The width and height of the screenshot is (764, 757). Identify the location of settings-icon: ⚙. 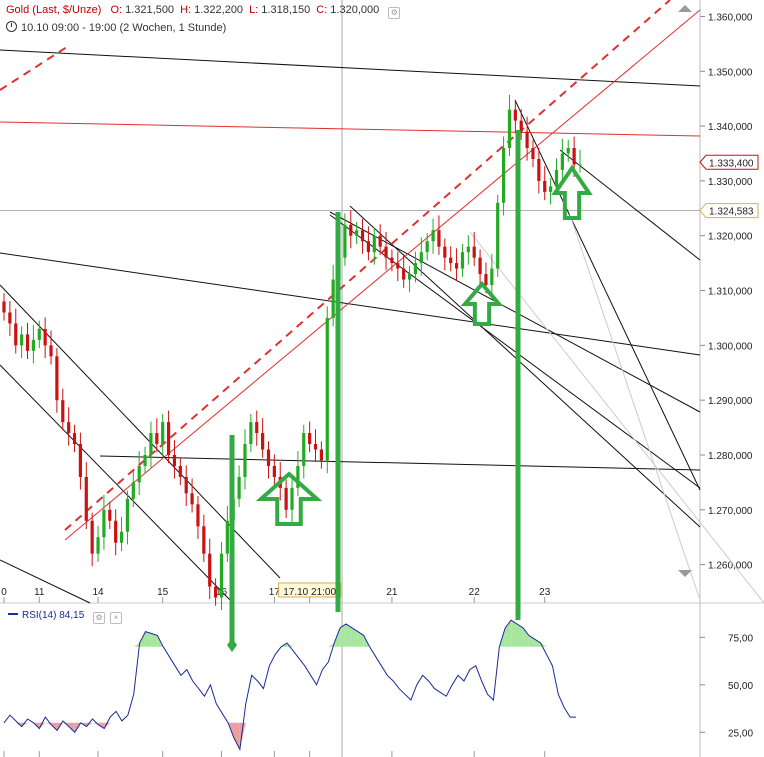
(394, 13).